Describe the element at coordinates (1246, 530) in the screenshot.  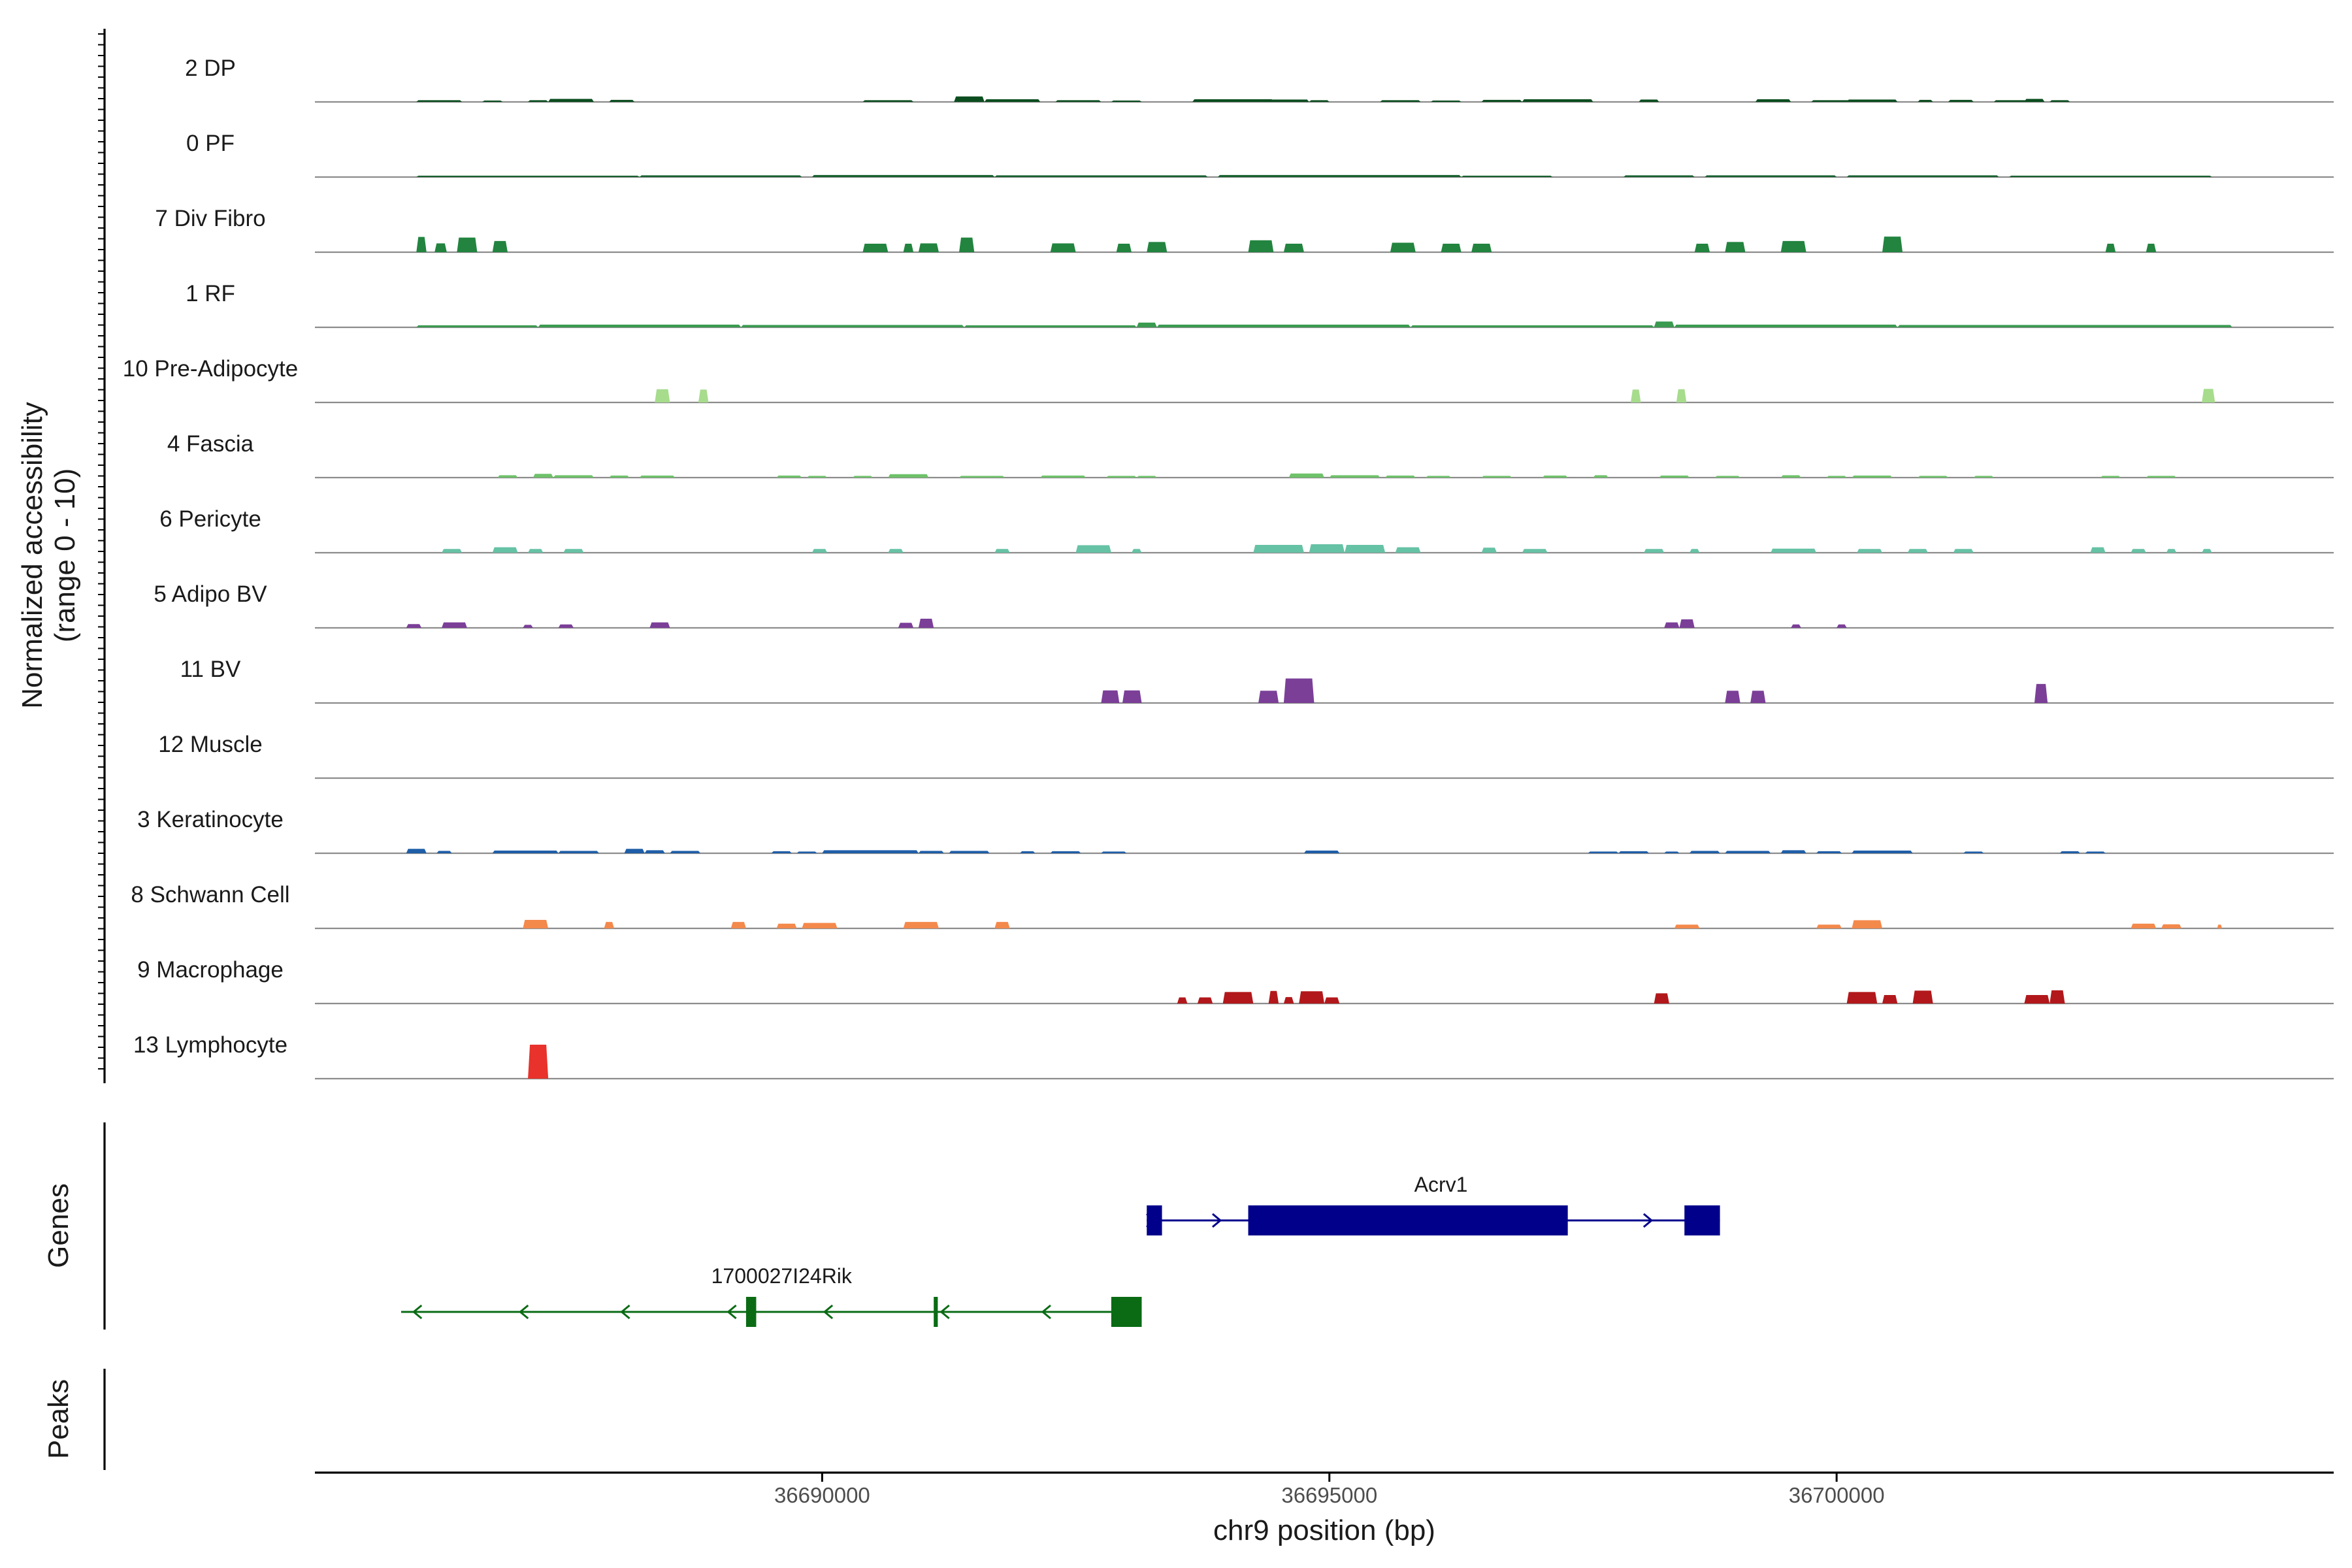
I see `track-6-pericyte: 6 Pericyte` at that location.